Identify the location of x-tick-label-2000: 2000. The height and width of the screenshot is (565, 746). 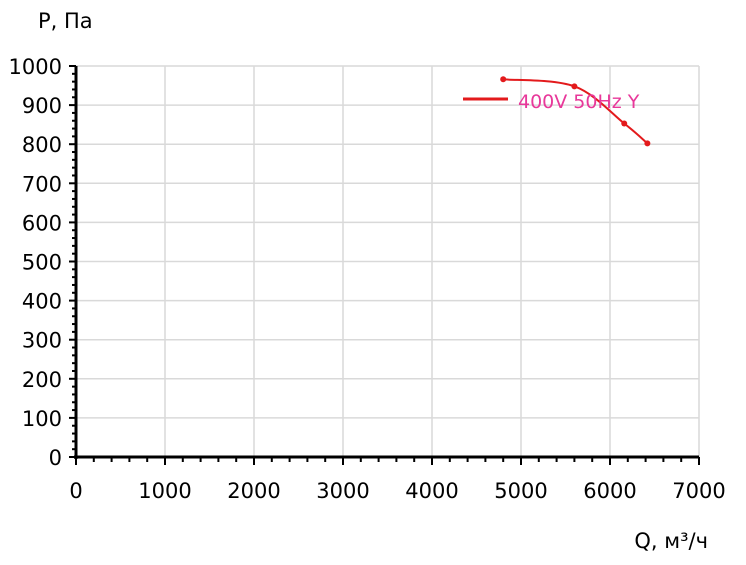
(253, 491).